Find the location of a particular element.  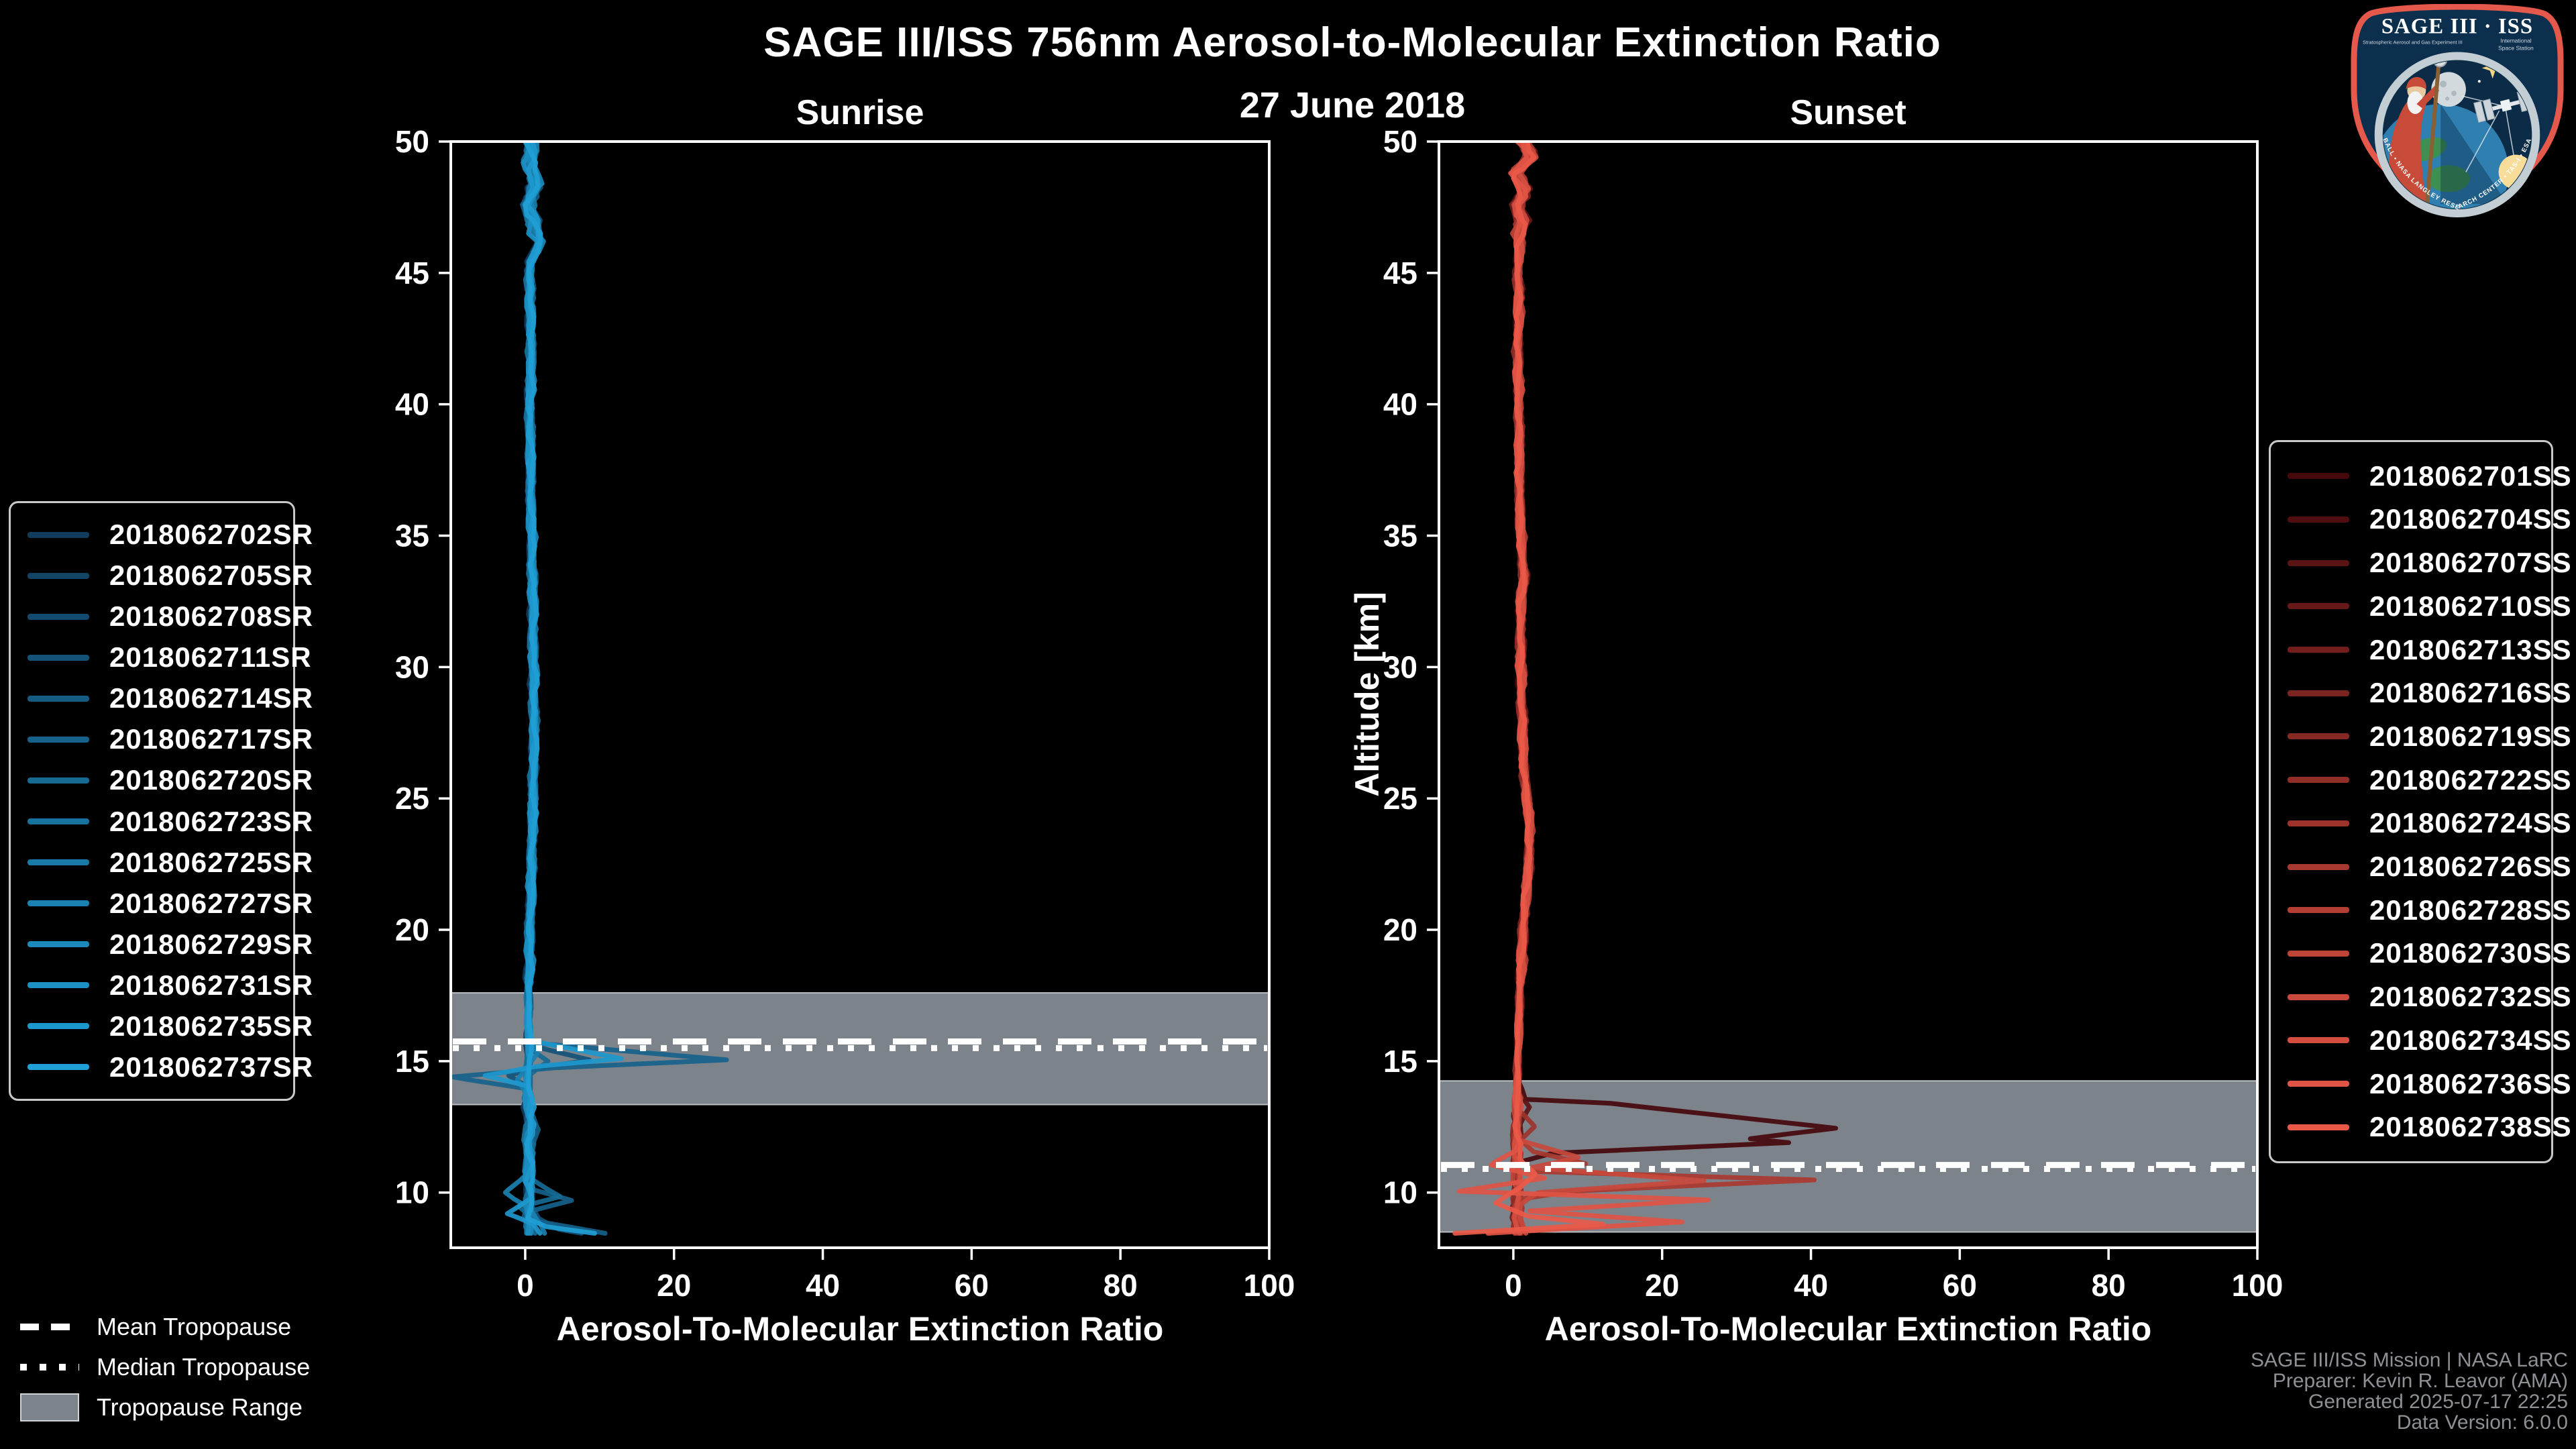

legend-label: 2018062735SR is located at coordinates (211, 1026).